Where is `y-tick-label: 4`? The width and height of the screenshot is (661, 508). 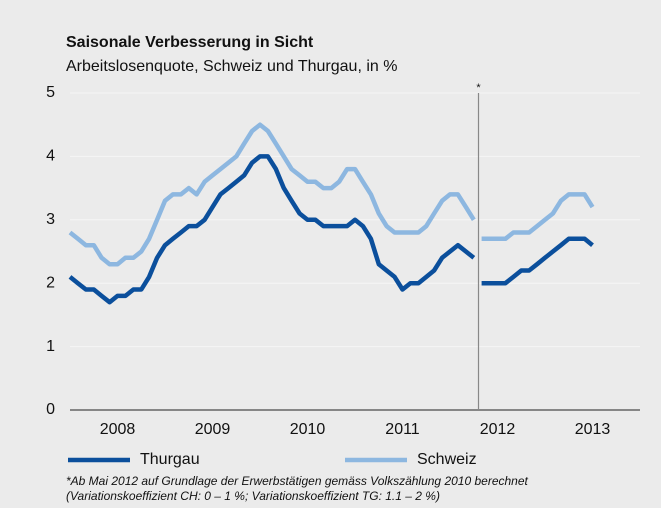 y-tick-label: 4 is located at coordinates (50, 156).